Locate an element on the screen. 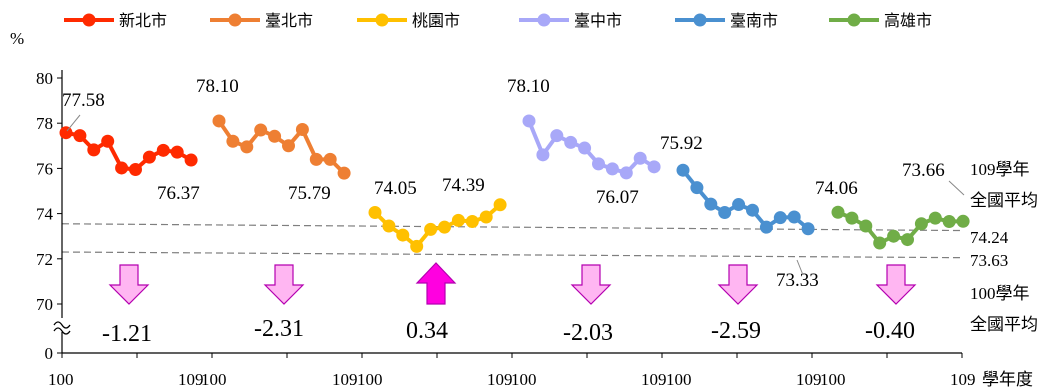 This screenshot has width=1060, height=390. legend-item: 高雄市 is located at coordinates (880, 21).